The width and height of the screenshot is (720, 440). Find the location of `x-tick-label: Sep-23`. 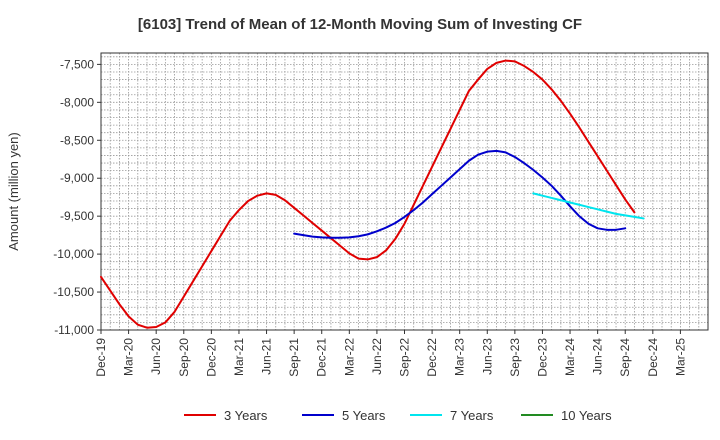

x-tick-label: Sep-23 is located at coordinates (515, 357).